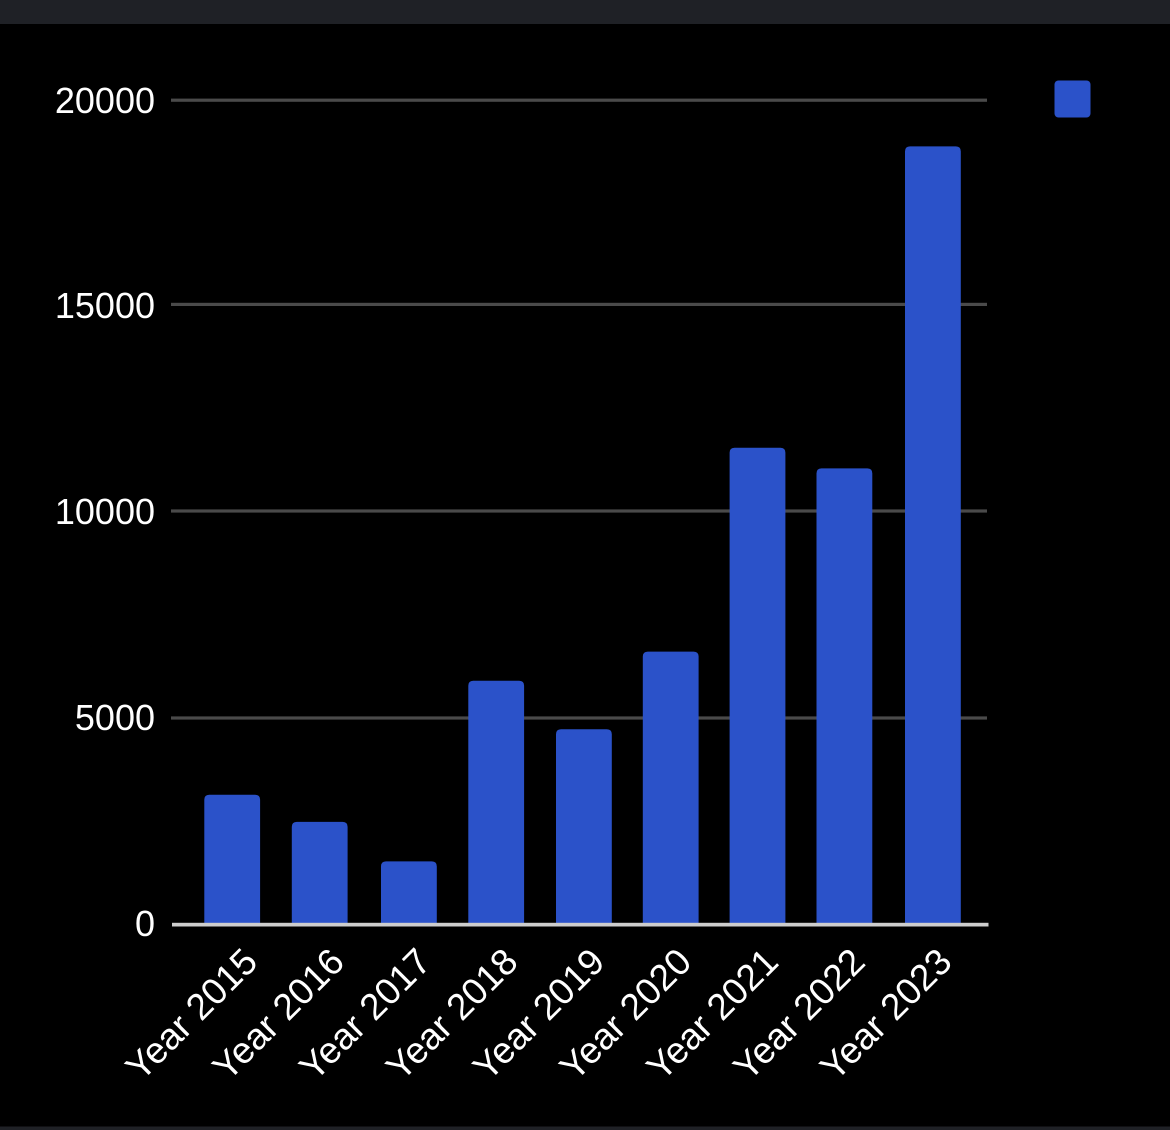  Describe the element at coordinates (145, 923) in the screenshot. I see `svg-text: 0` at that location.